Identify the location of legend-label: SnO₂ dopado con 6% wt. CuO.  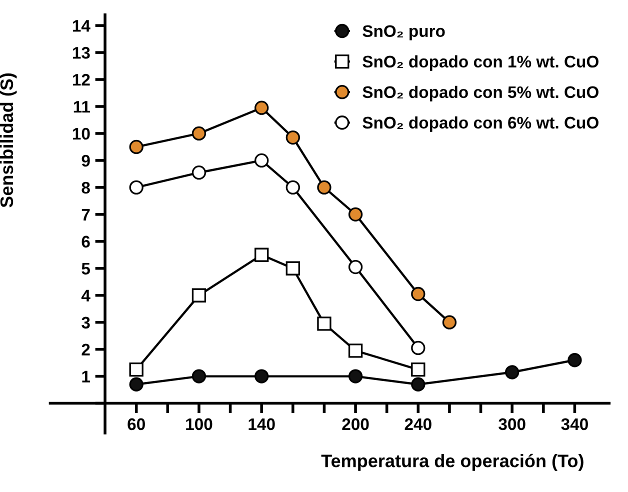
(480, 124).